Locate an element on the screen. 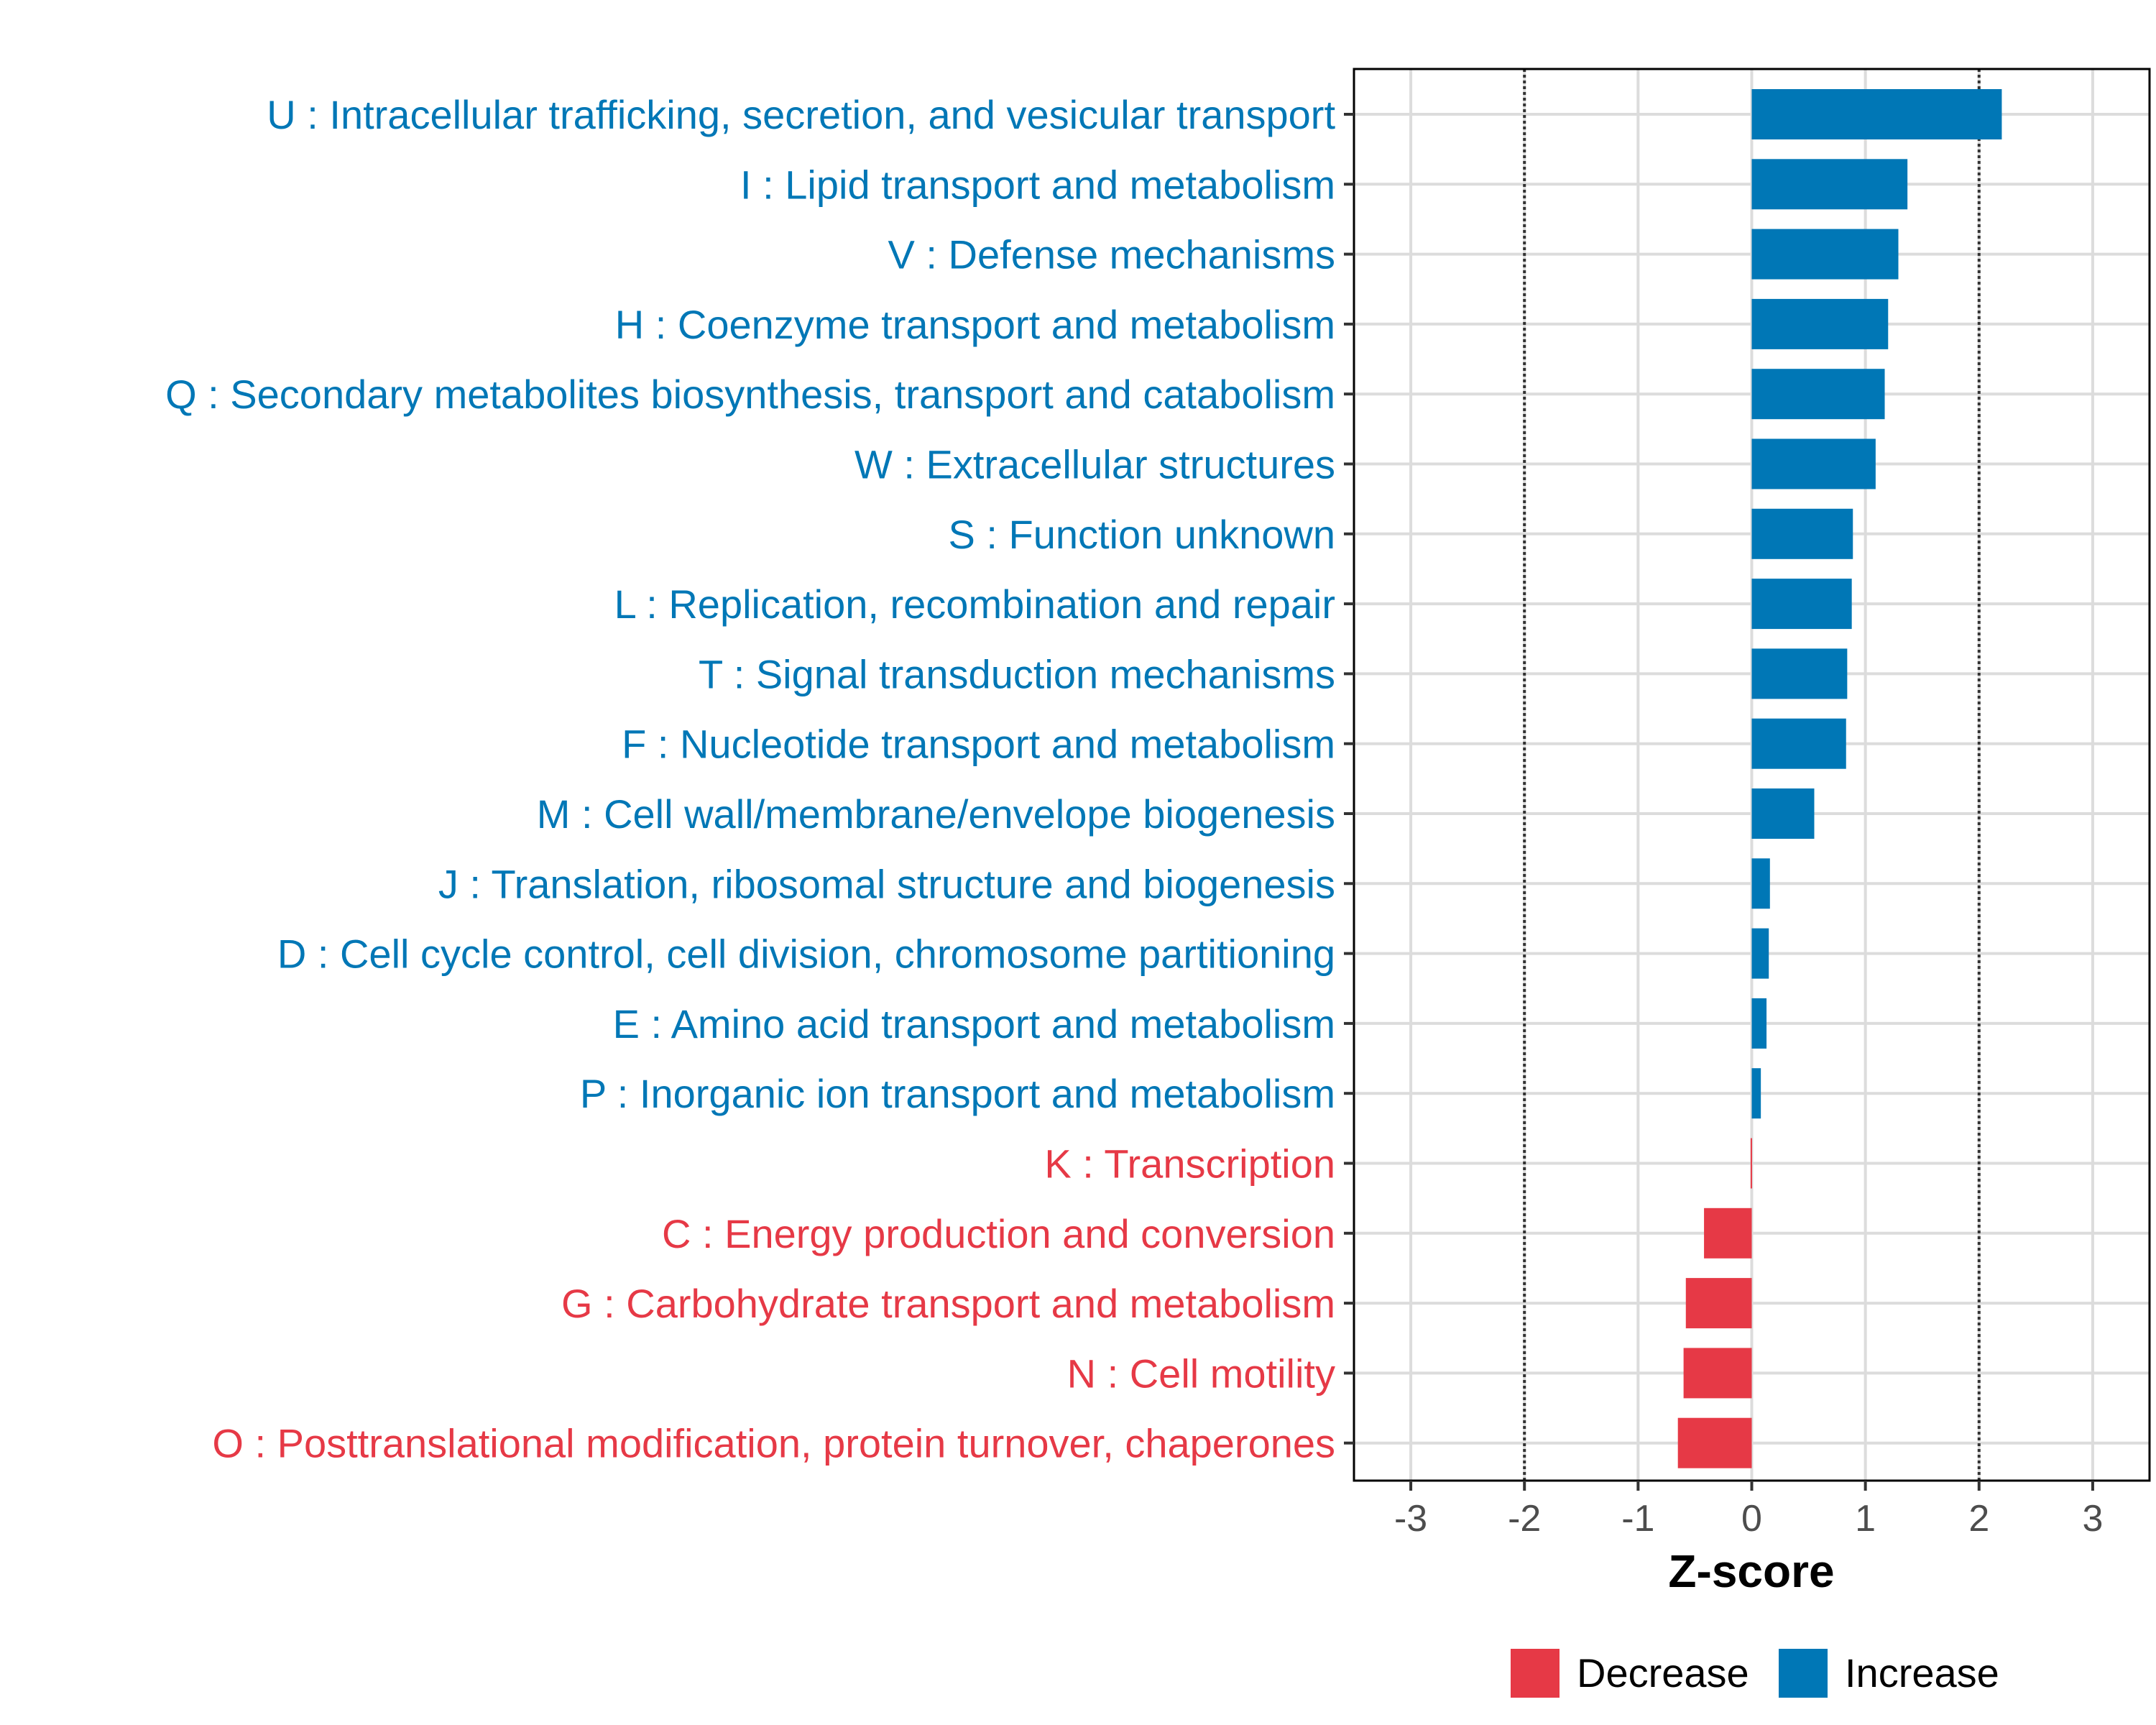 The image size is (2156, 1725). category-label: F : Nucleotide transport and metabolism is located at coordinates (978, 744).